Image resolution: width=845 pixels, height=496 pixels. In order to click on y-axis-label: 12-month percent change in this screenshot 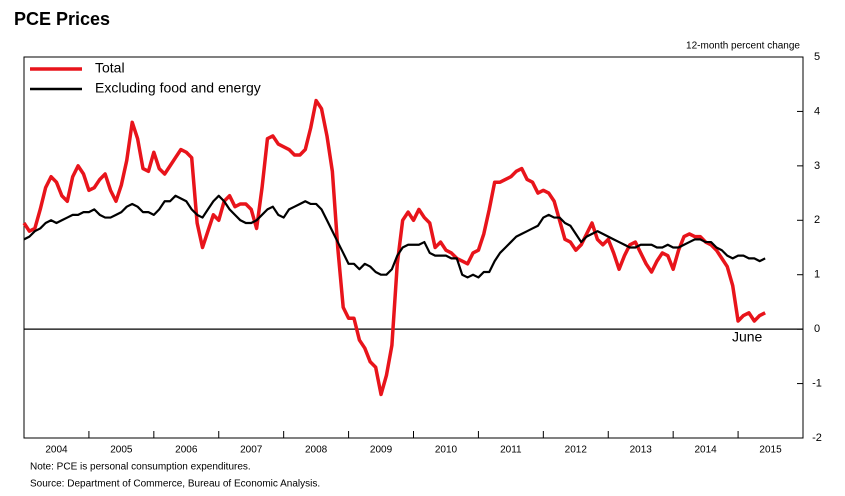, I will do `click(743, 46)`.